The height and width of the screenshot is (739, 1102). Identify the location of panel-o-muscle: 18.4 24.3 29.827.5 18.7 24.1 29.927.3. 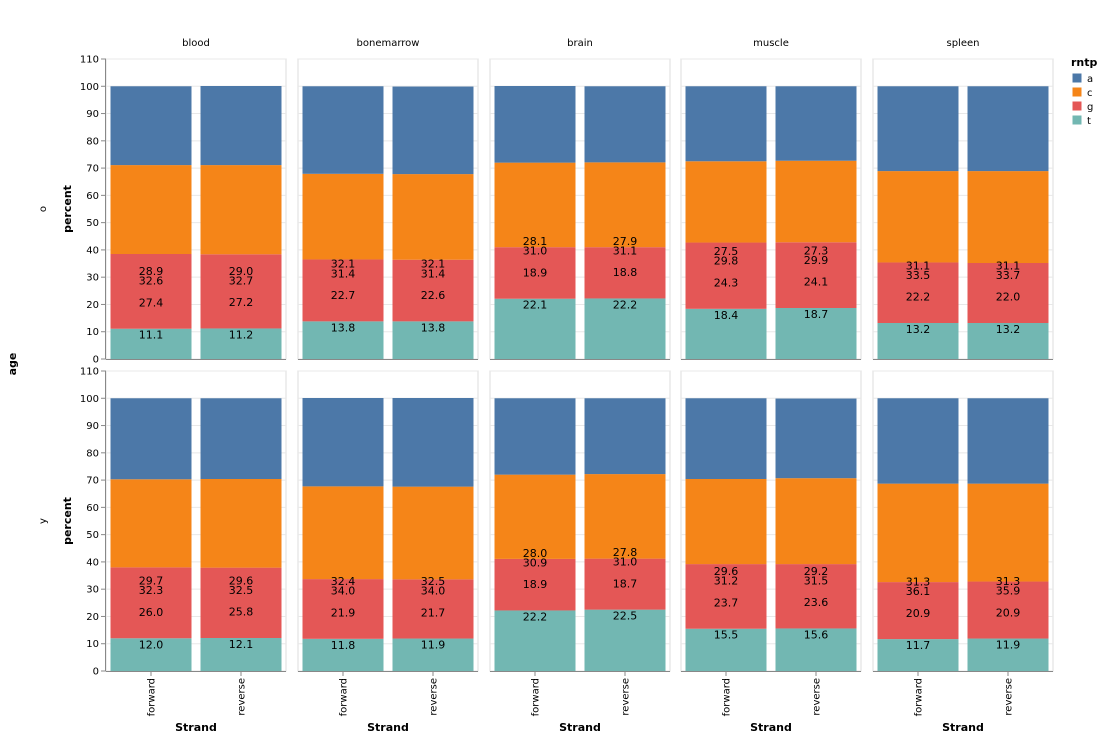
(771, 209).